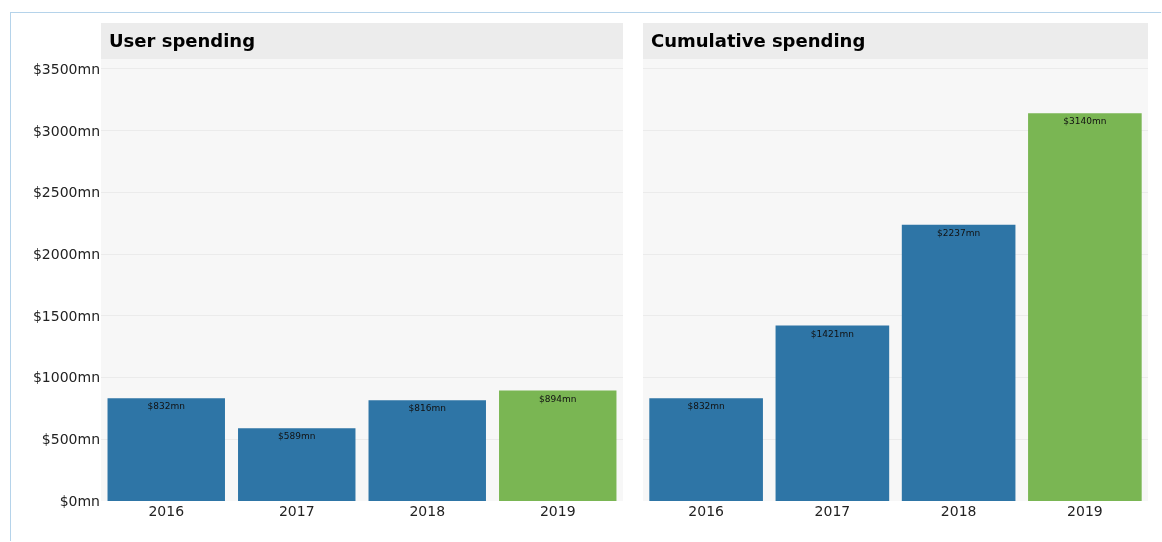 This screenshot has width=1162, height=542. I want to click on chart-title: User spending, so click(362, 41).